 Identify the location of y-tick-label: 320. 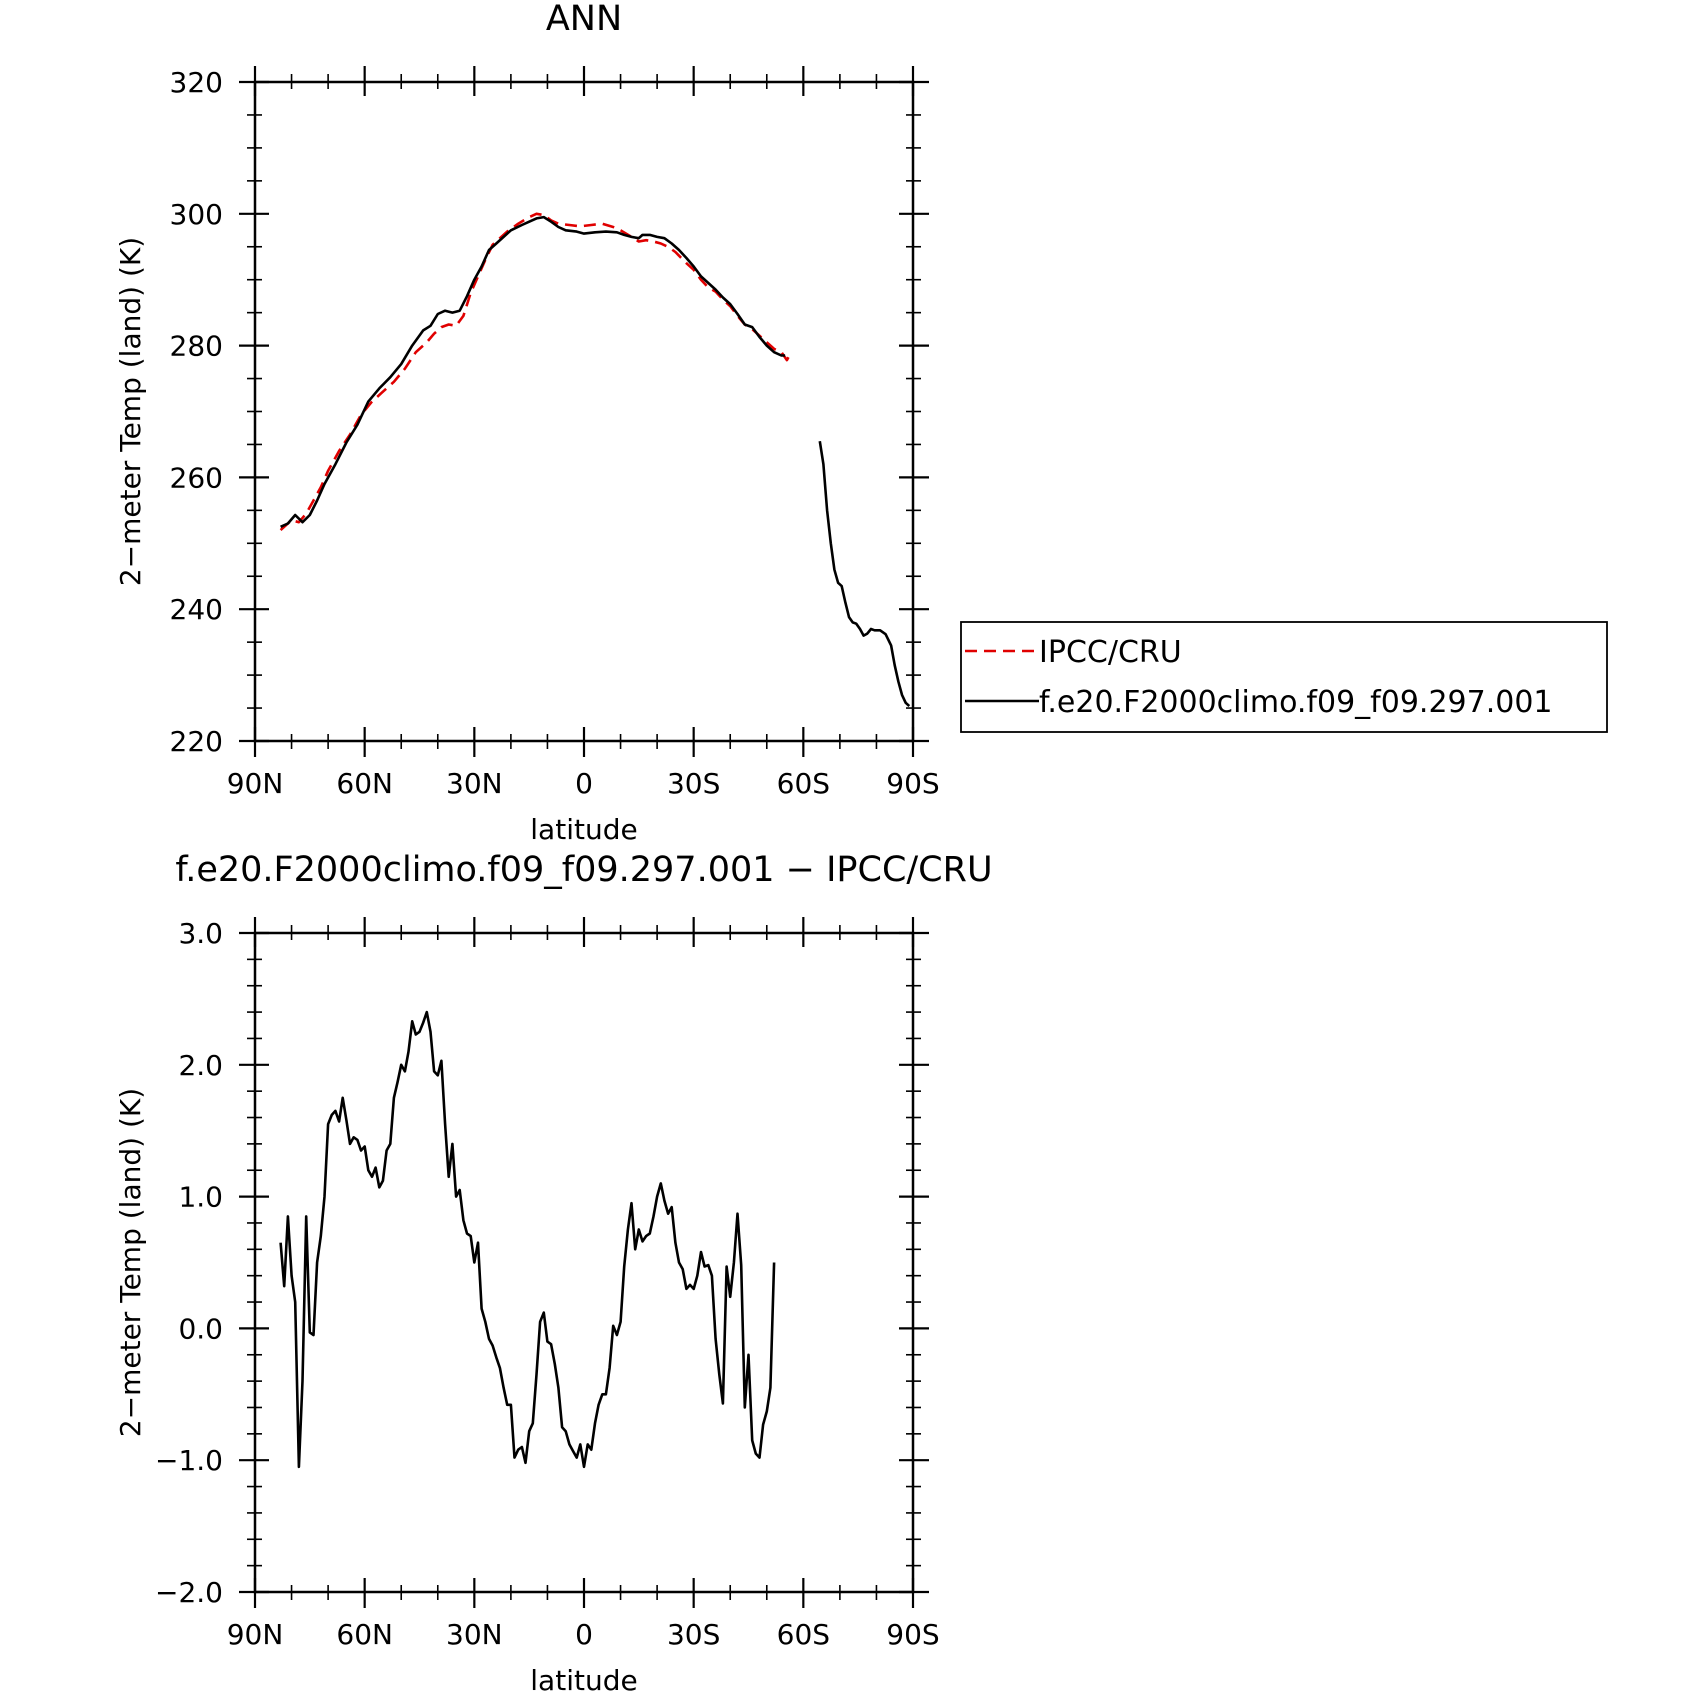
(196, 82).